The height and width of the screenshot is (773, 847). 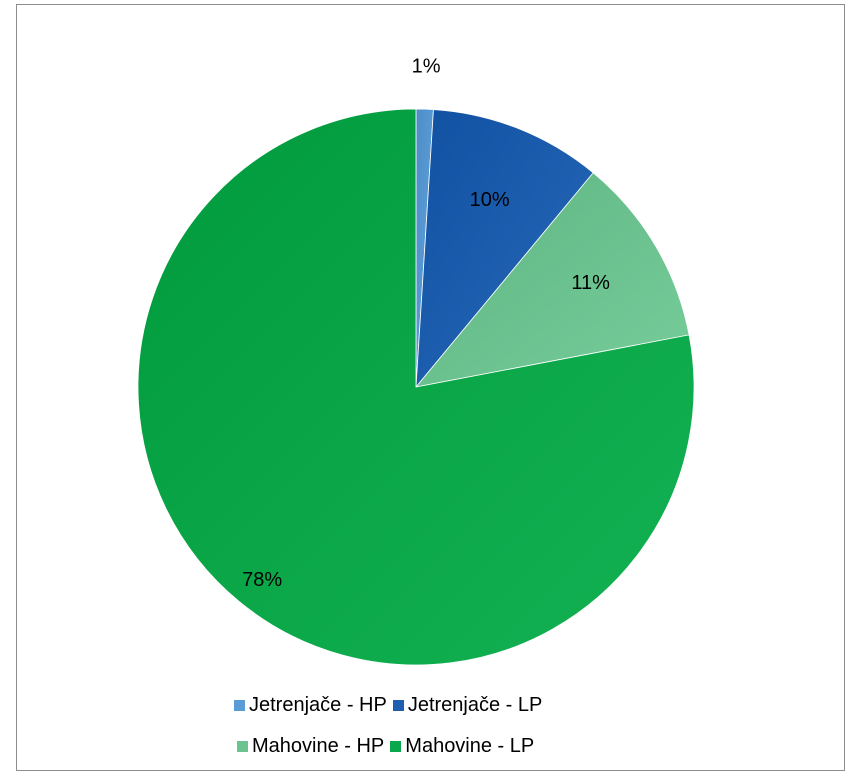 I want to click on legend-swatch-mahovine-hp, so click(x=242, y=746).